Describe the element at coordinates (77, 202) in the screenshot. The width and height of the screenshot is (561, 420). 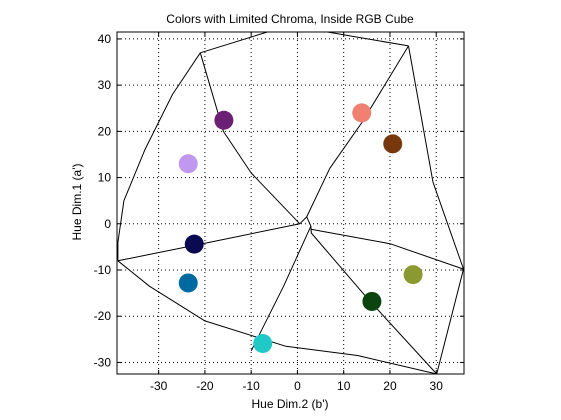
I see `y-axis-label: Hue Dim.1 (a')` at that location.